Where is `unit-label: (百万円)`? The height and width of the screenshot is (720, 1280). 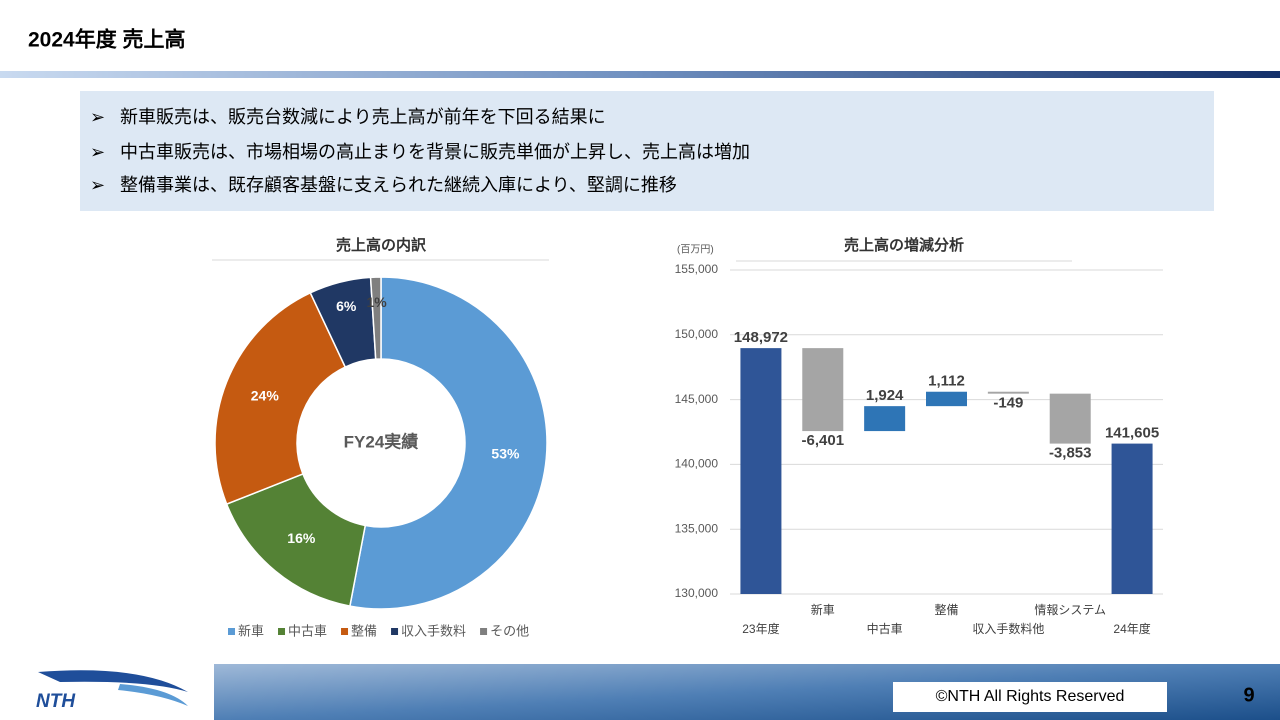
unit-label: (百万円) is located at coordinates (695, 250).